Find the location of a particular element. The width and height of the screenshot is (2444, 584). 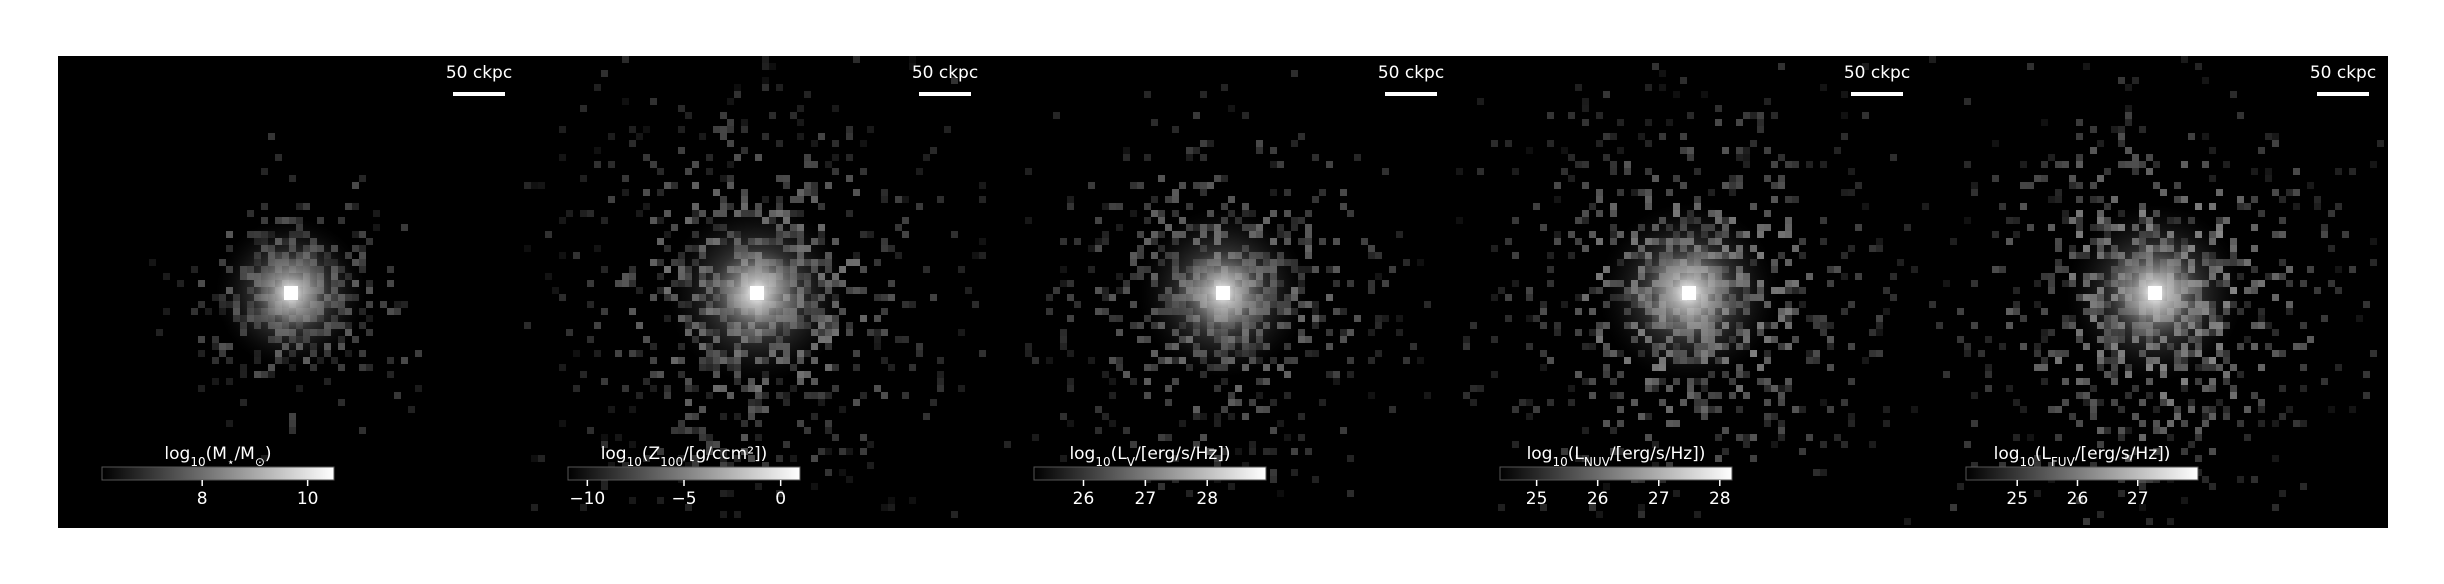

label-part: (Z is located at coordinates (651, 454).